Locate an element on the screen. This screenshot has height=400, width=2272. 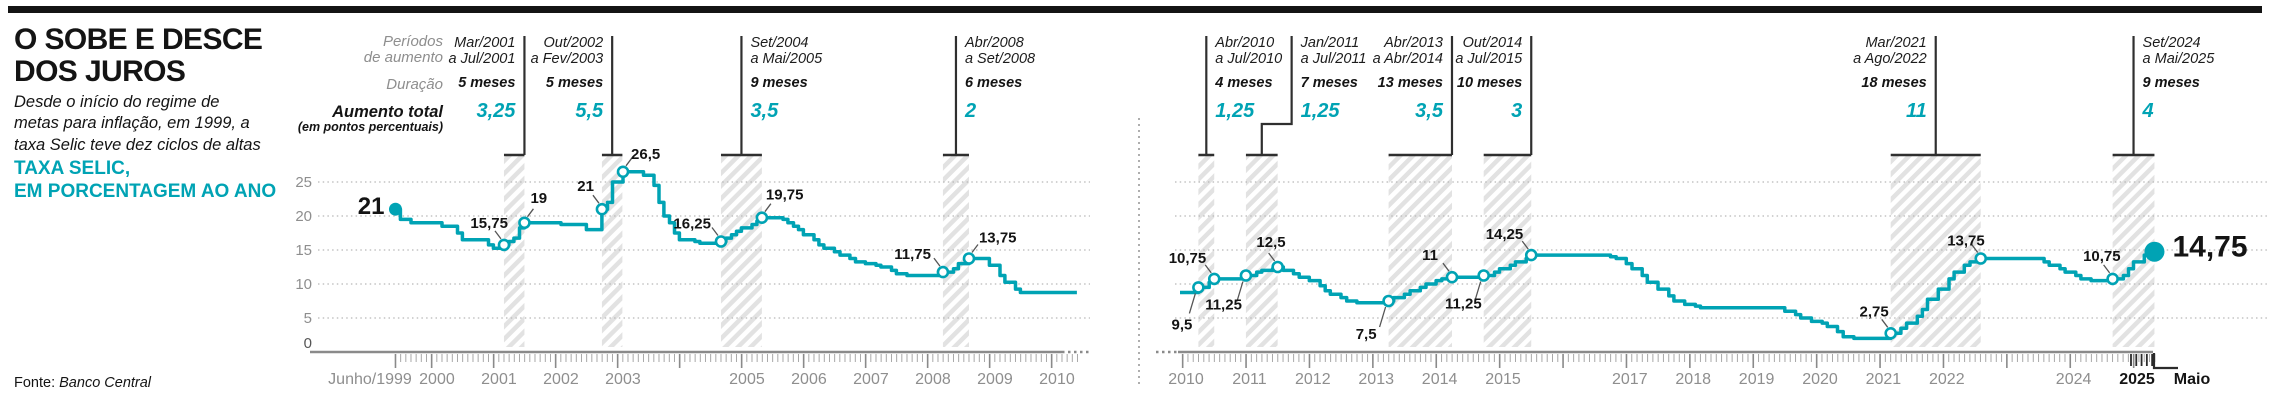
x-axis-first-label: Junho/1999 is located at coordinates (370, 379).